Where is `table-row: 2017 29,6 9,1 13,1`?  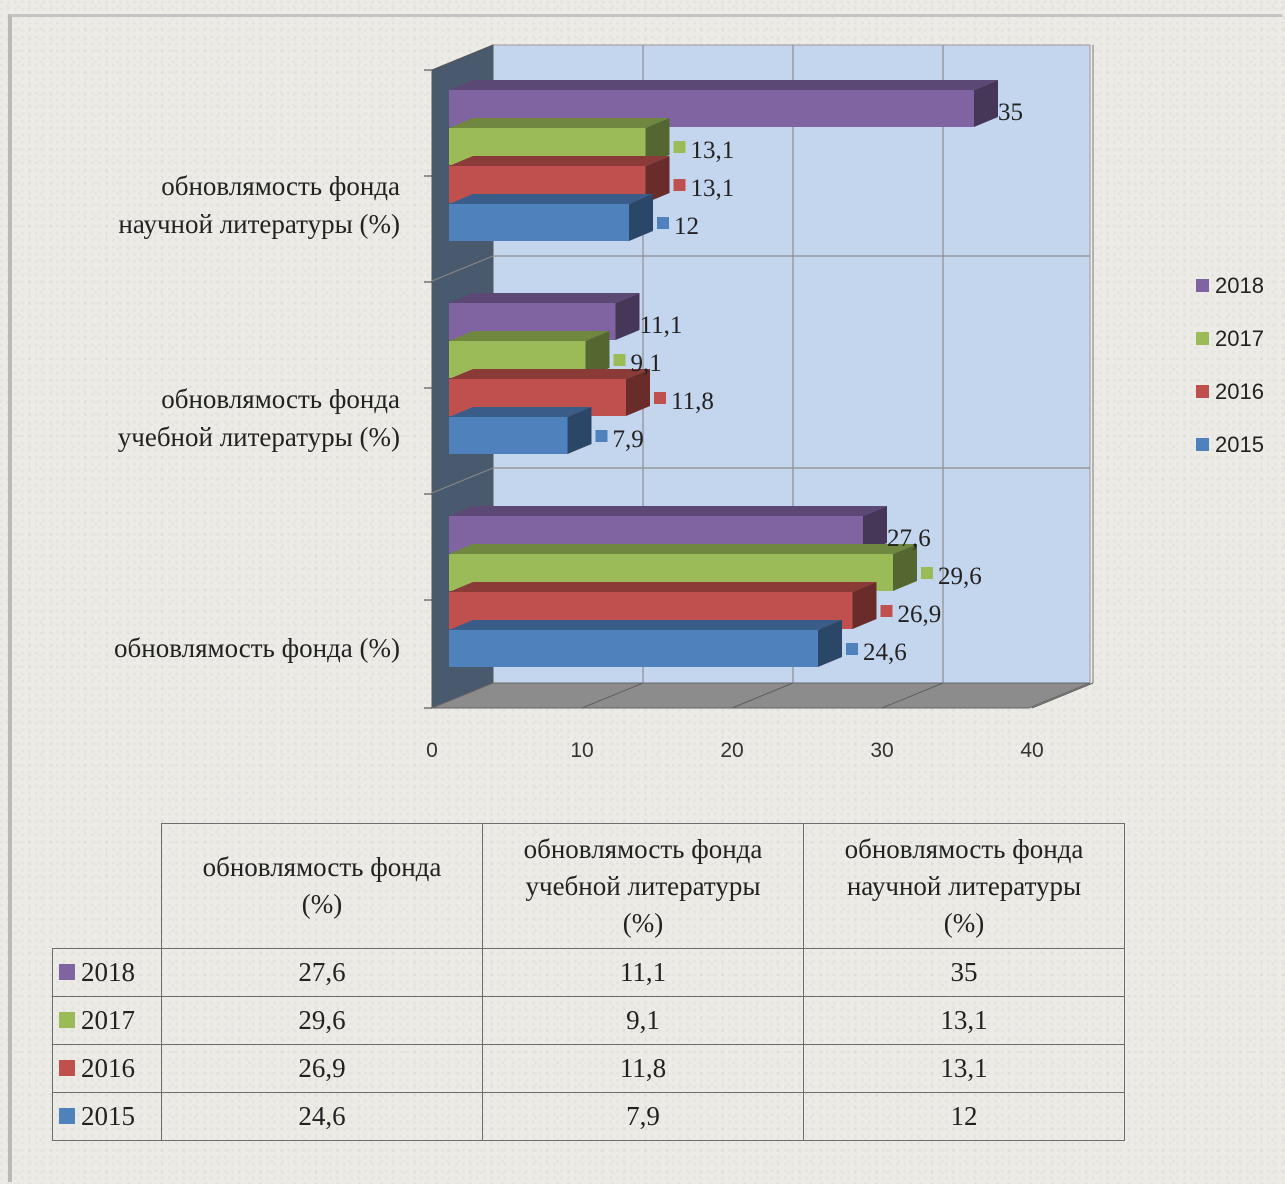
table-row: 2017 29,6 9,1 13,1 is located at coordinates (588, 1020).